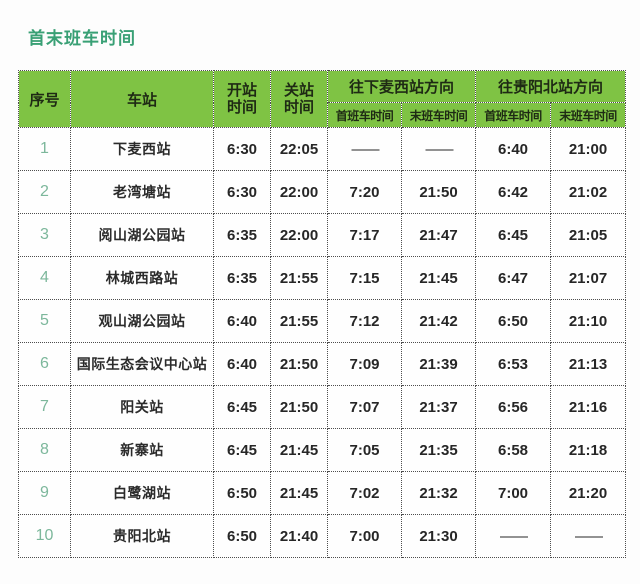 The height and width of the screenshot is (584, 640). Describe the element at coordinates (299, 99) in the screenshot. I see `header-close-time: 关站 时间` at that location.